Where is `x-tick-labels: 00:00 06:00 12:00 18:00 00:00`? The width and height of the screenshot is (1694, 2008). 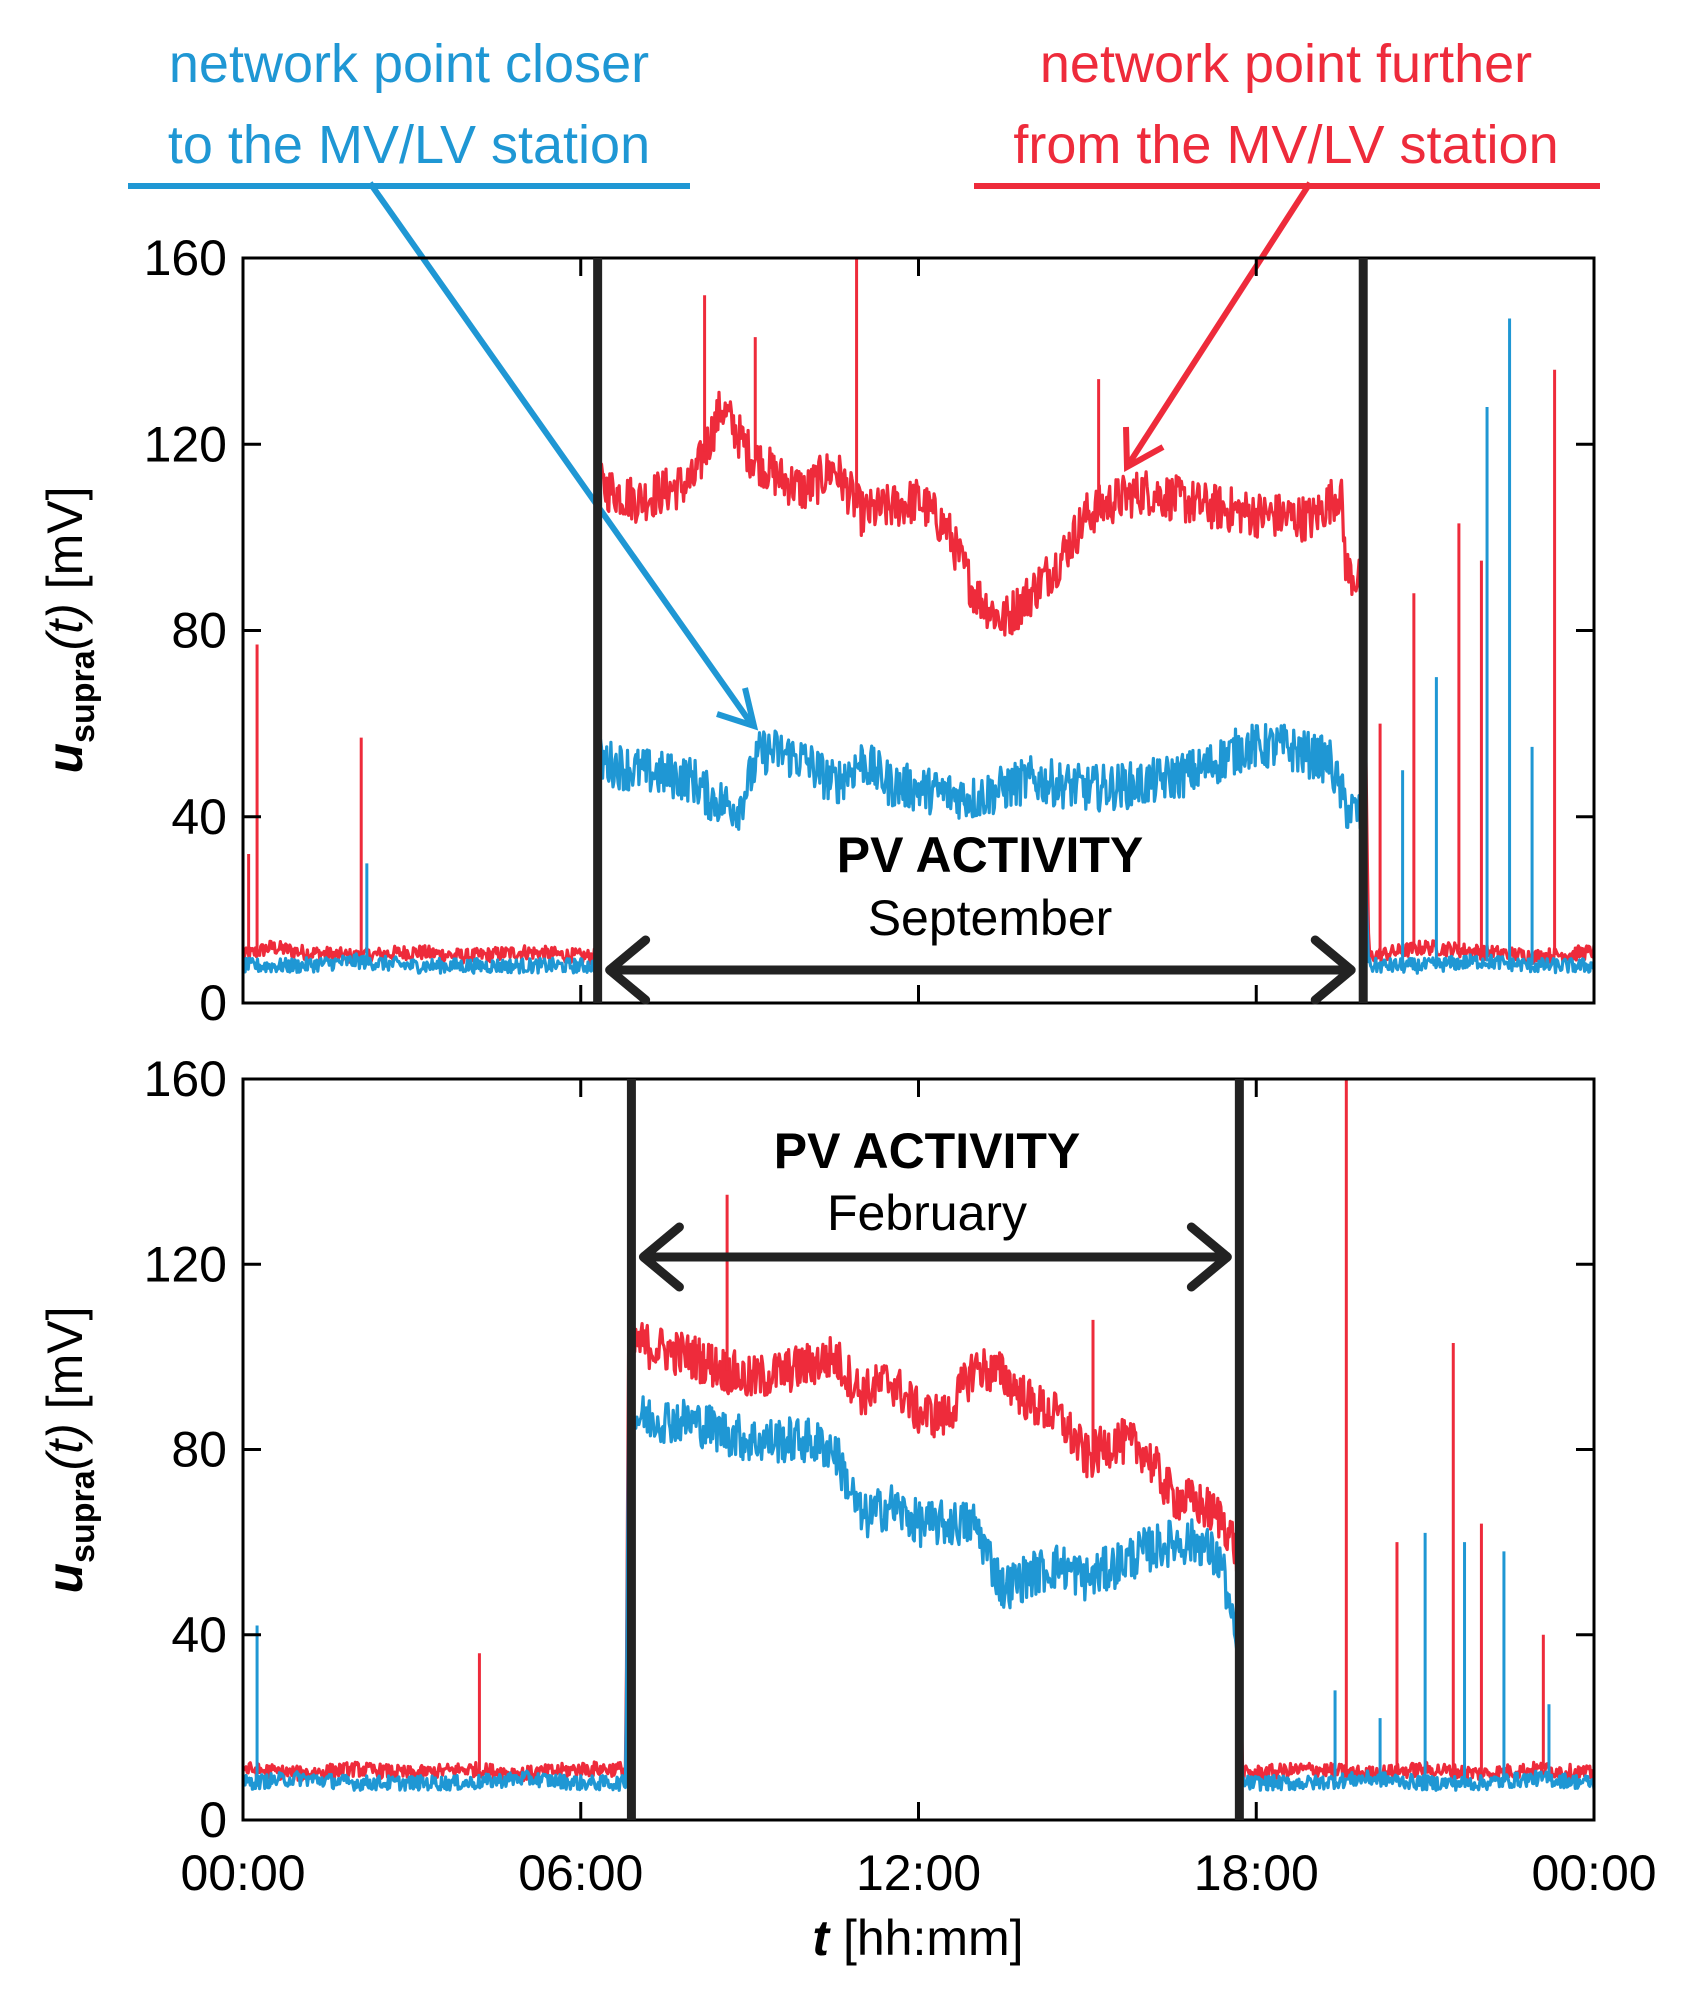 x-tick-labels: 00:00 06:00 12:00 18:00 00:00 is located at coordinates (918, 1873).